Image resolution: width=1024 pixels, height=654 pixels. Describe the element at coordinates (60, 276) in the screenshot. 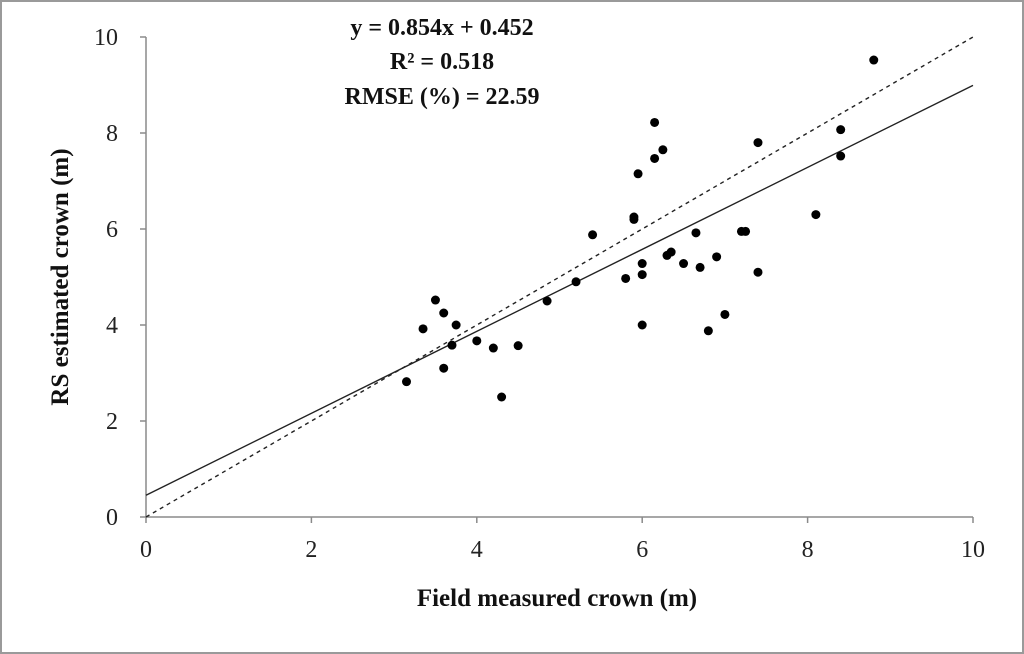

I see `y-axis-title: RS estimated crown (m)` at that location.